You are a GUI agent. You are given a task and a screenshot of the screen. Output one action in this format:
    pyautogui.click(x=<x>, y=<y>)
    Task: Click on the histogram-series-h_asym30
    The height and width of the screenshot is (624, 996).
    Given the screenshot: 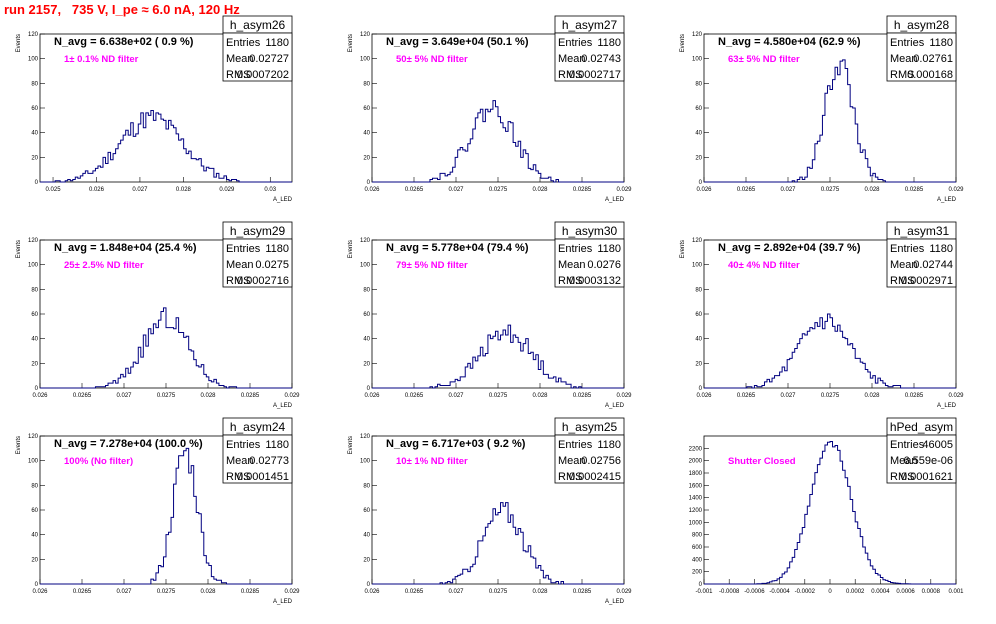 What is the action you would take?
    pyautogui.click(x=498, y=356)
    